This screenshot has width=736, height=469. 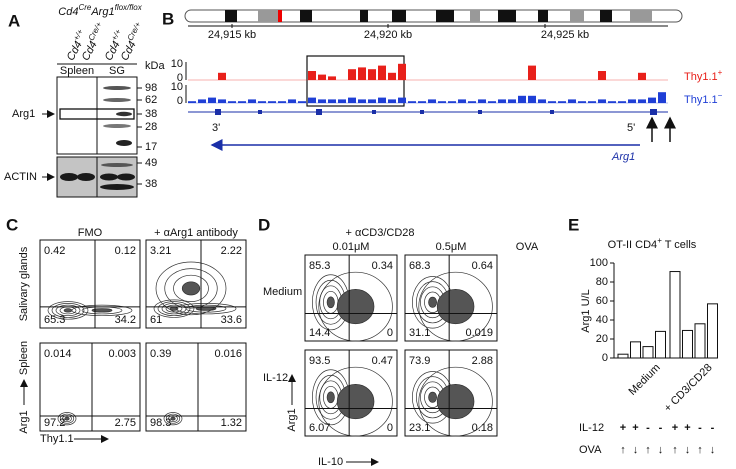 What do you see at coordinates (590, 450) in the screenshot?
I see `row-label: OVA` at bounding box center [590, 450].